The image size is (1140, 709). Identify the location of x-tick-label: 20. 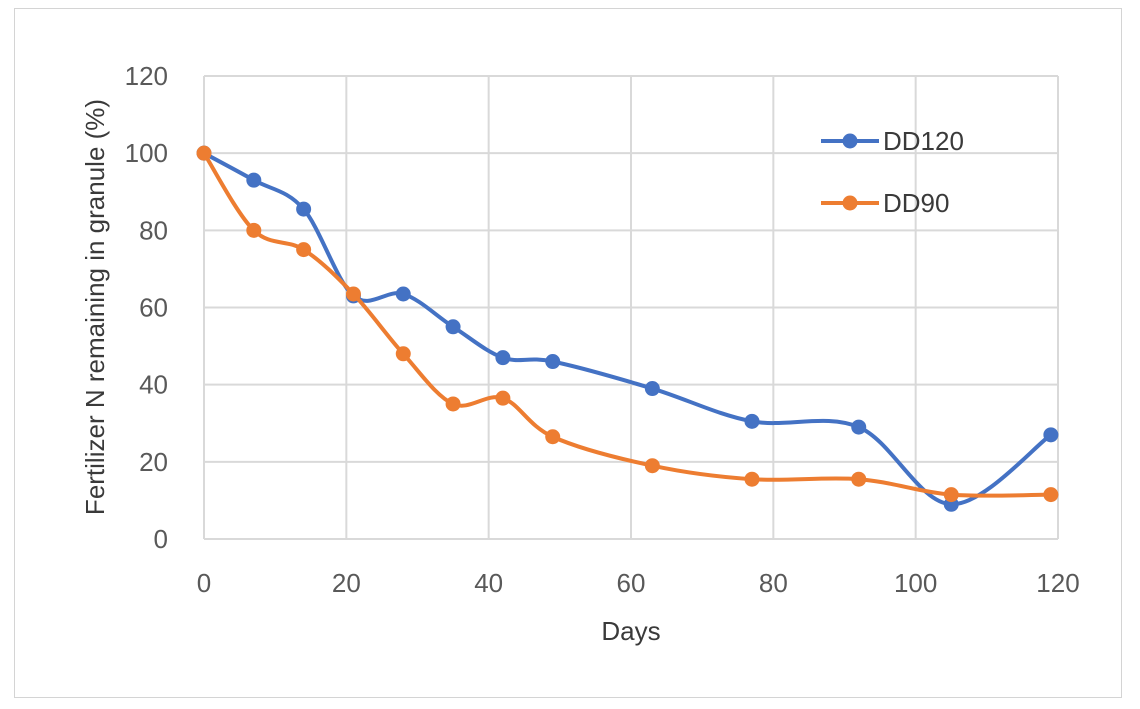
(346, 583).